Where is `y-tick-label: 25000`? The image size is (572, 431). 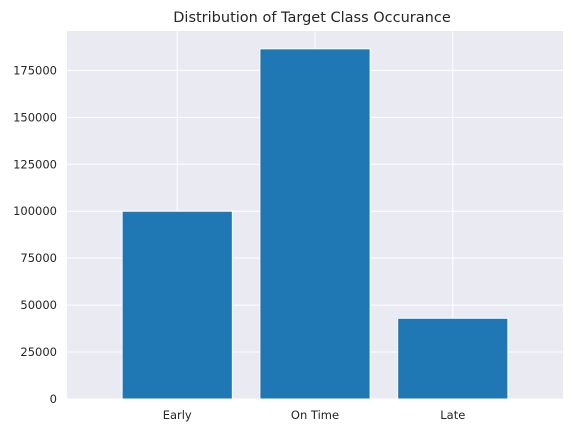
y-tick-label: 25000 is located at coordinates (38, 352).